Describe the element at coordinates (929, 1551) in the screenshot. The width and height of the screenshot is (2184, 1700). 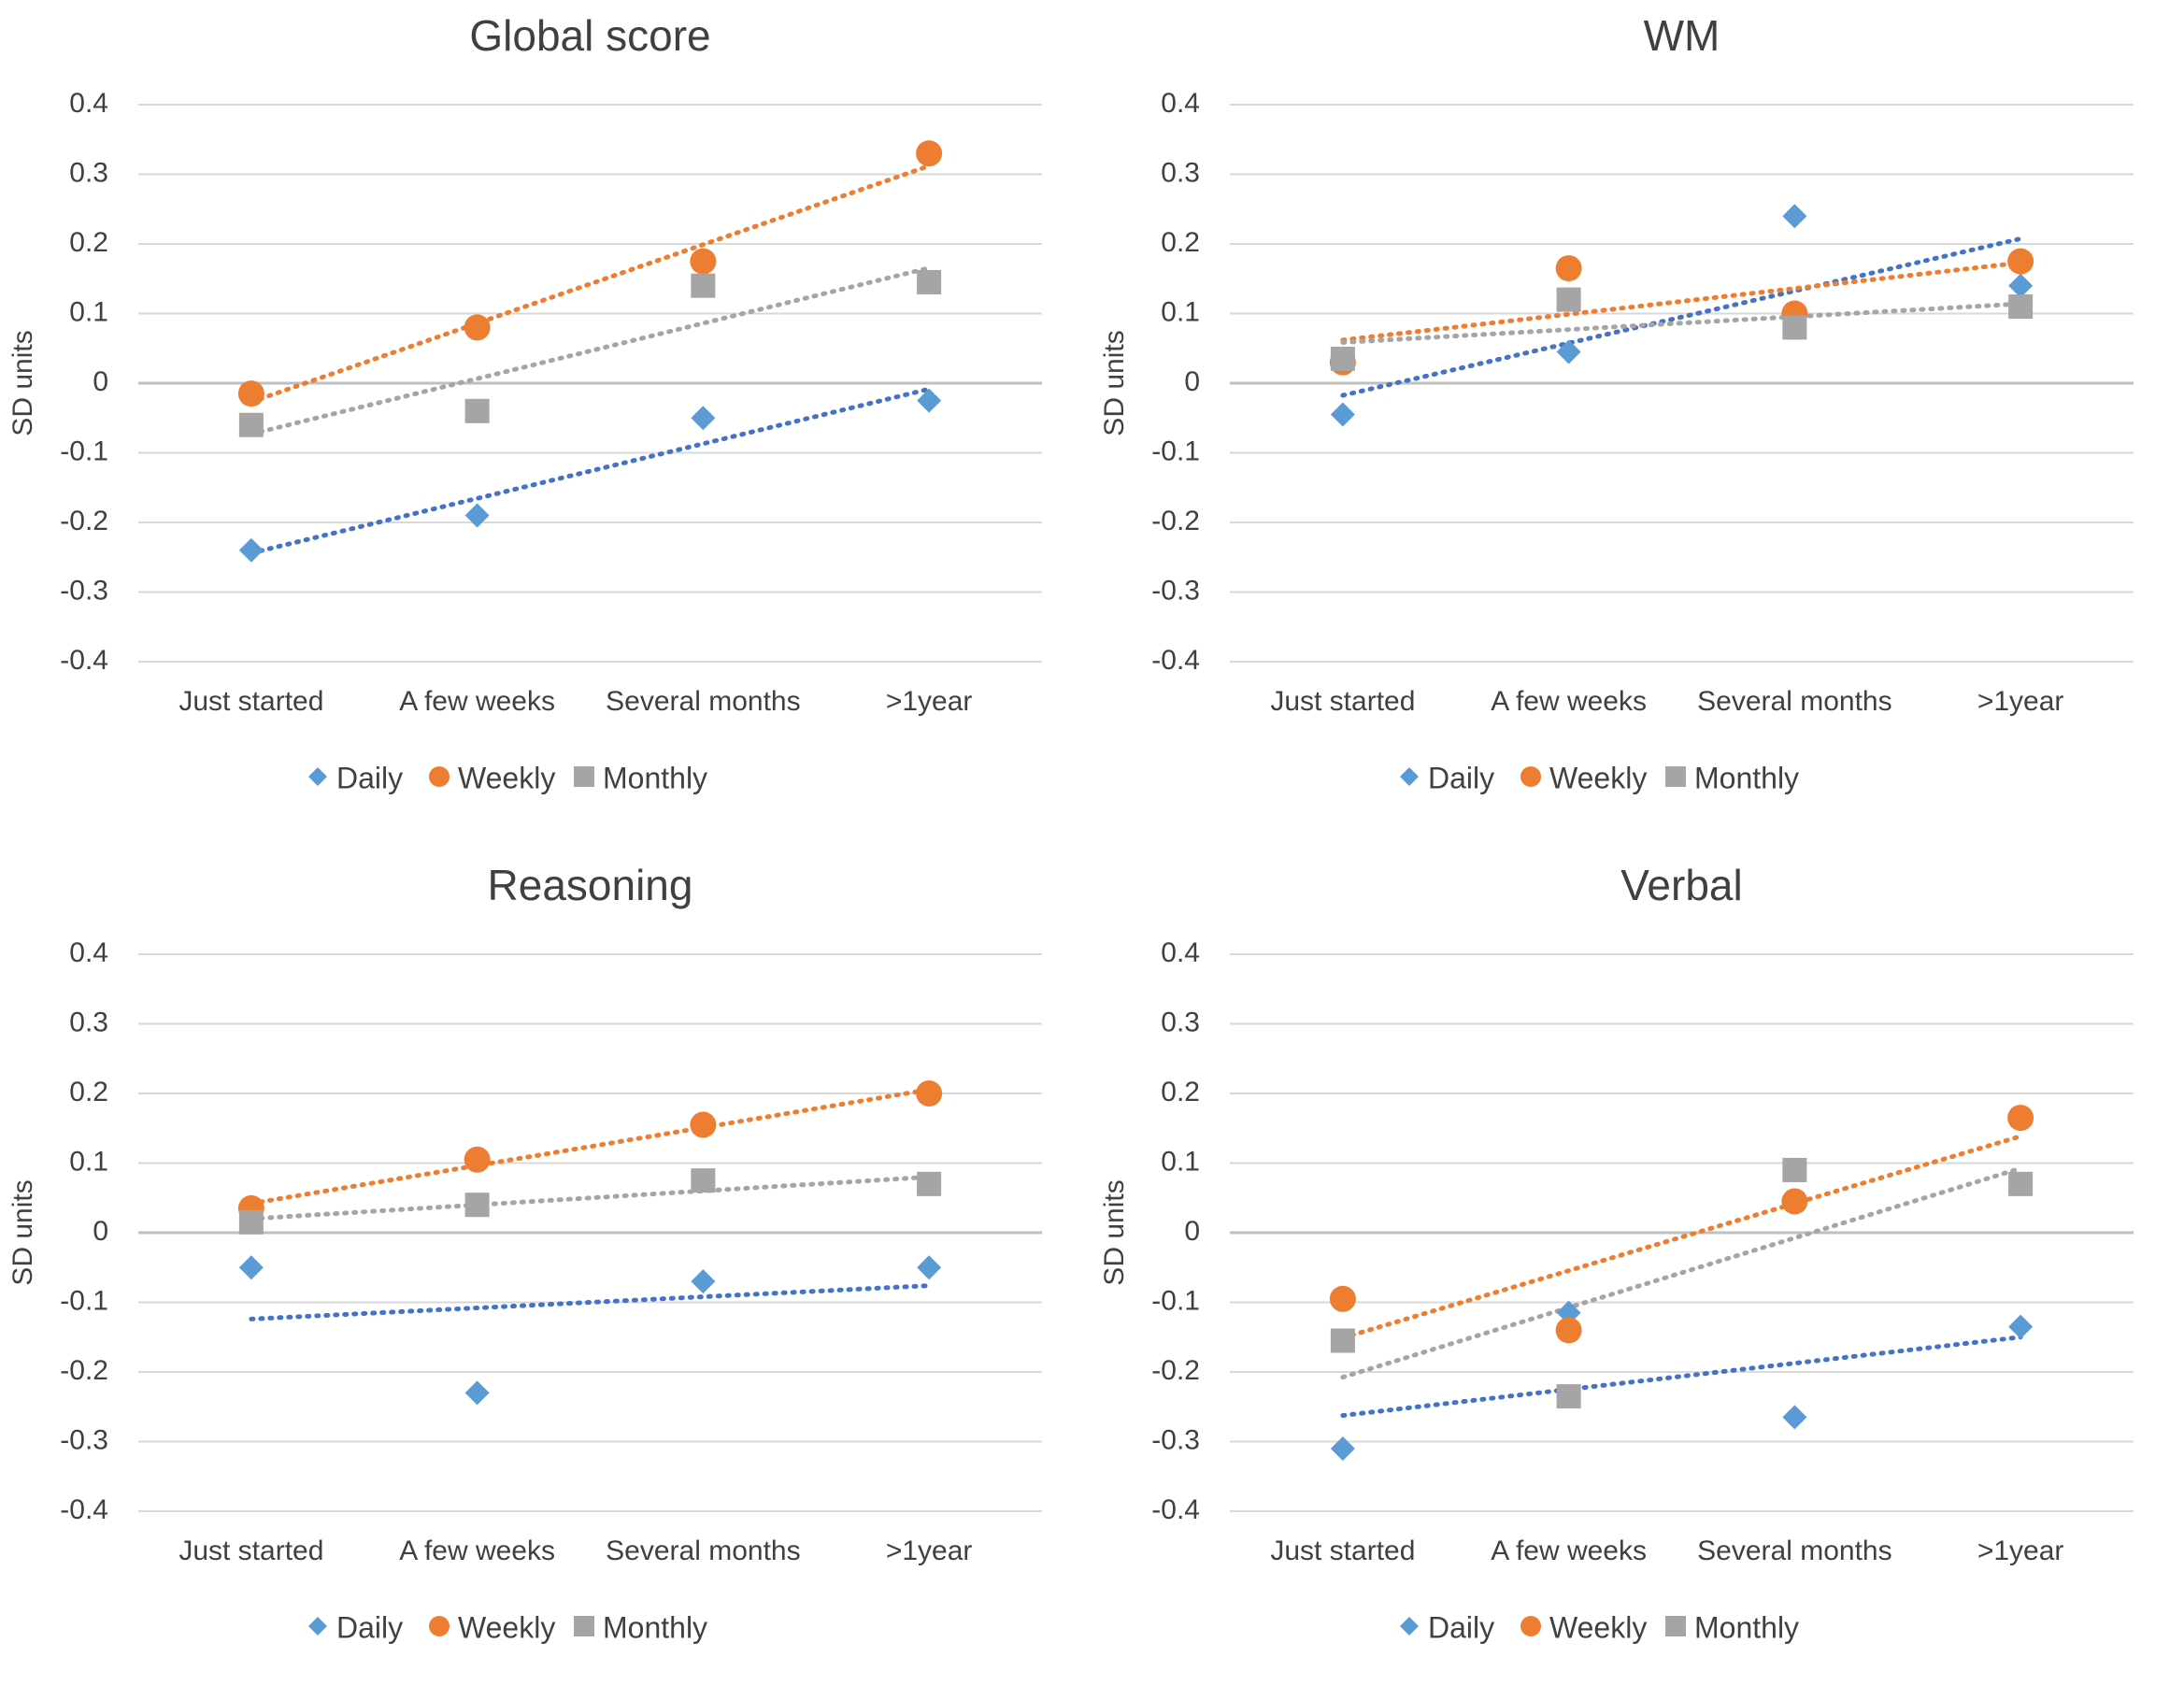
I see `x-tick-label: >1year` at that location.